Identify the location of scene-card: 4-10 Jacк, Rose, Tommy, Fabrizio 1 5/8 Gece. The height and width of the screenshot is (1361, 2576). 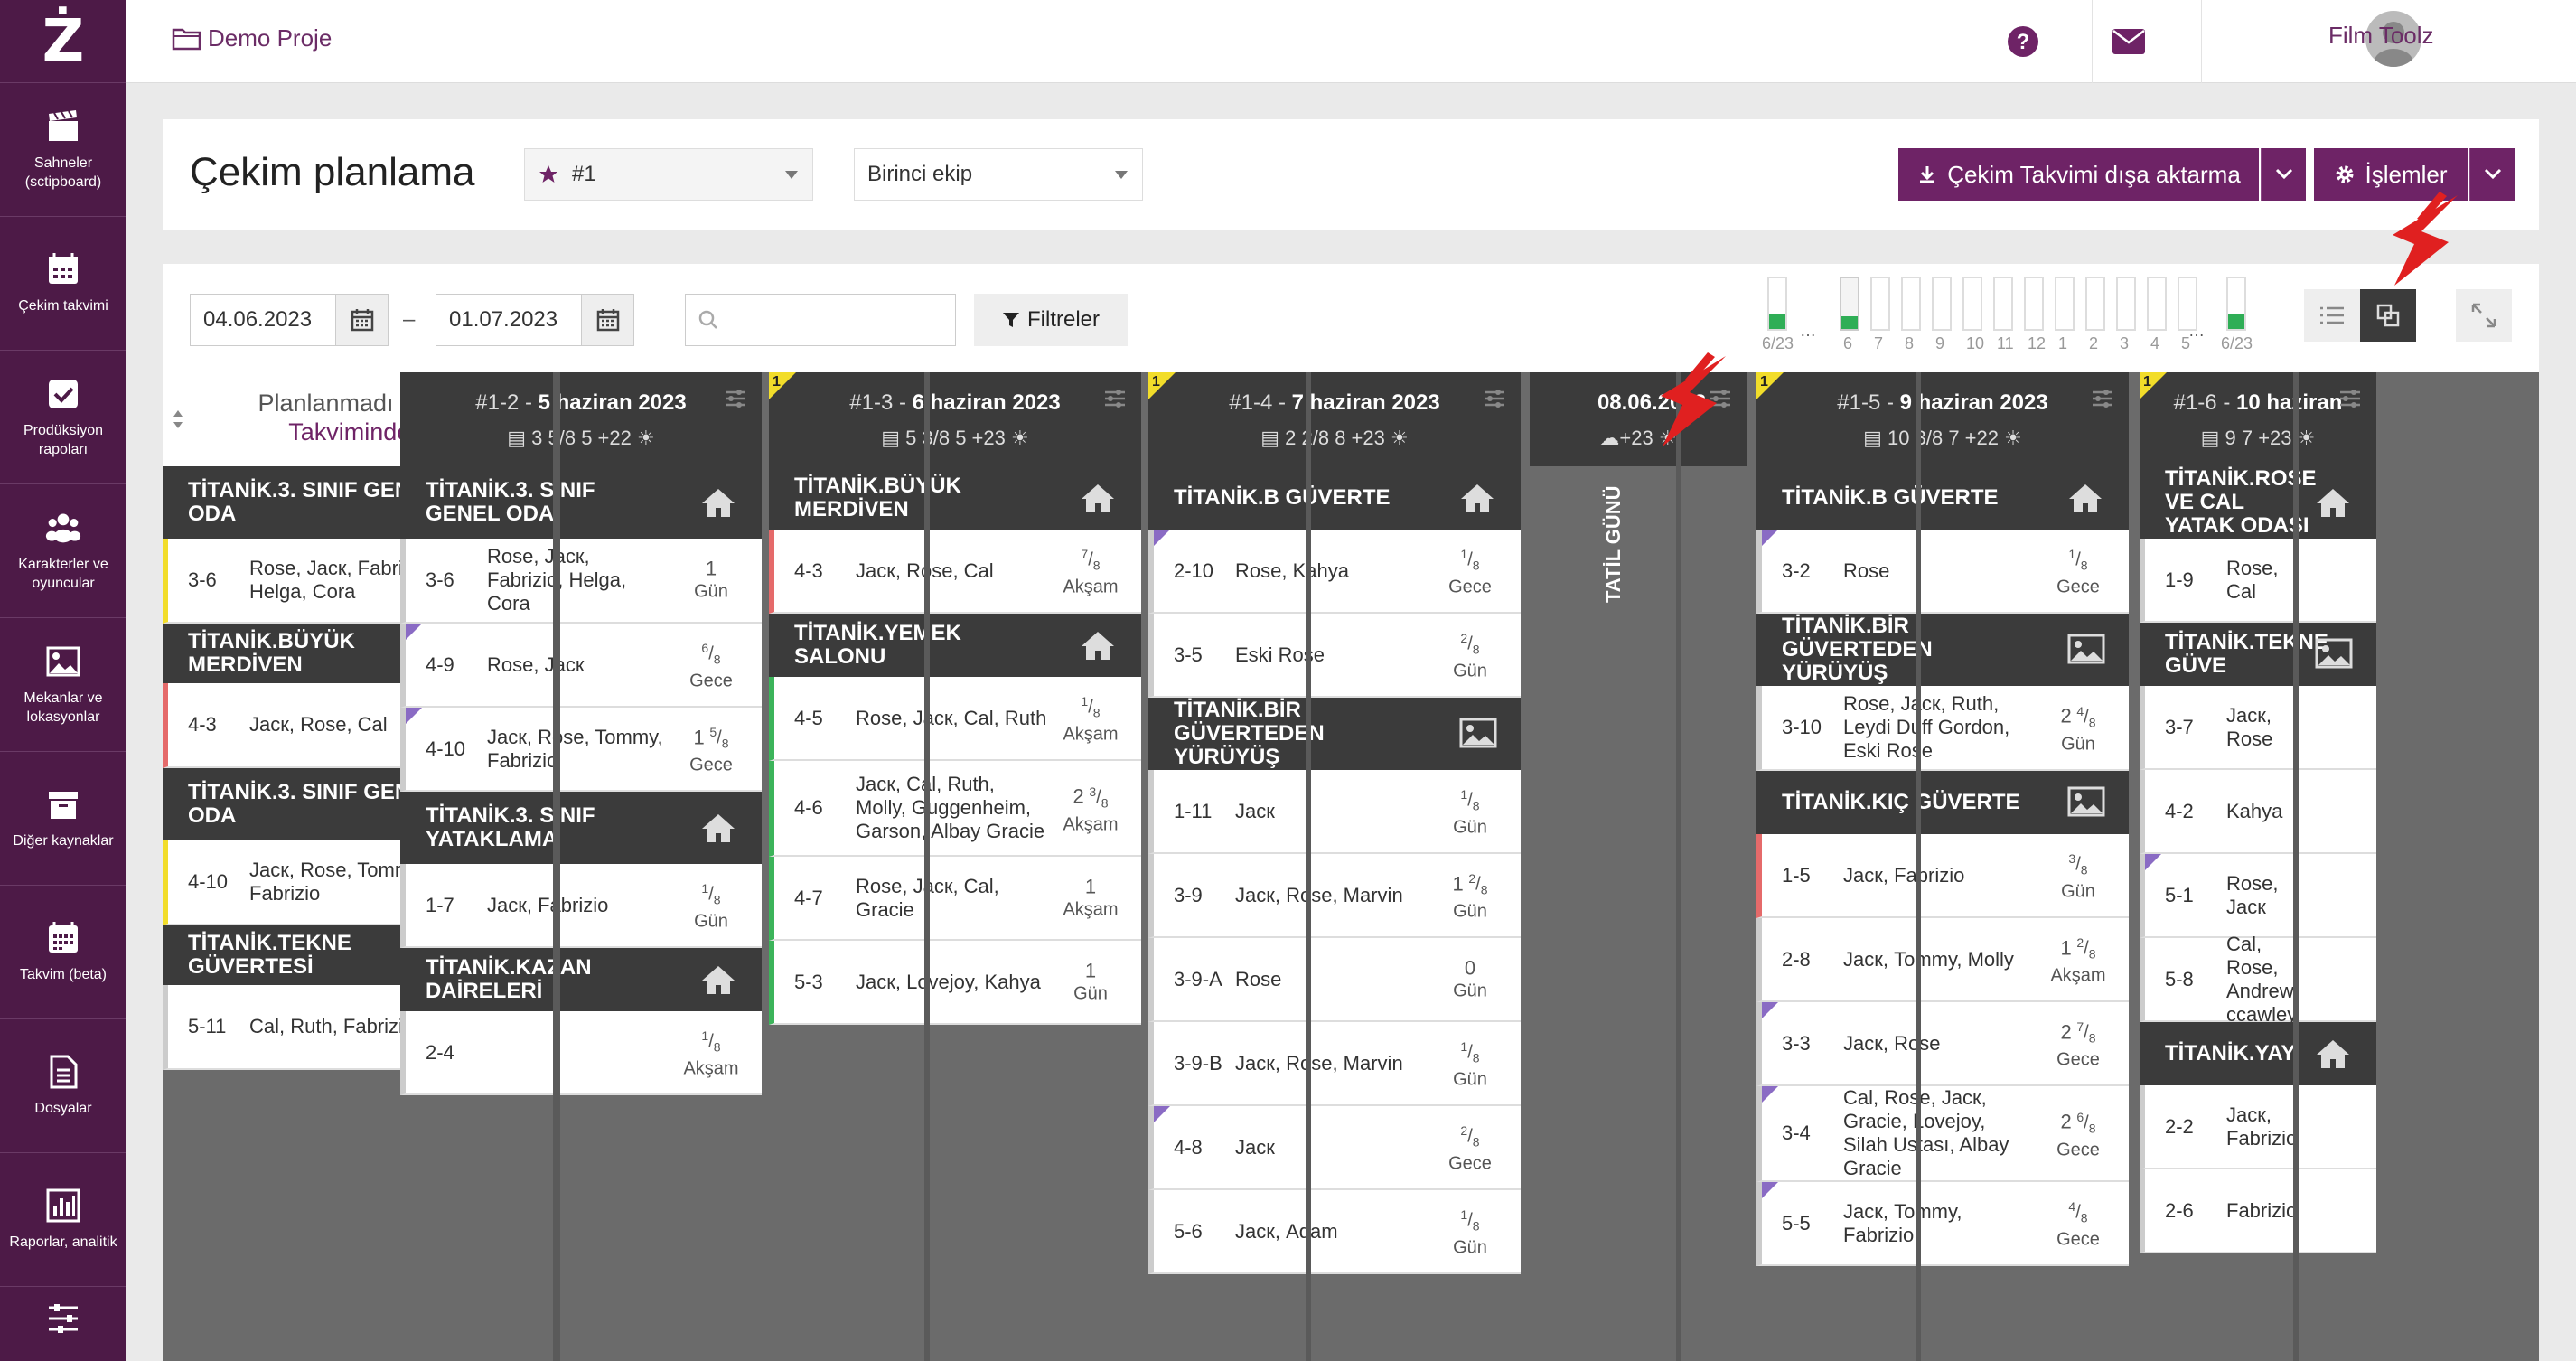
(581, 750).